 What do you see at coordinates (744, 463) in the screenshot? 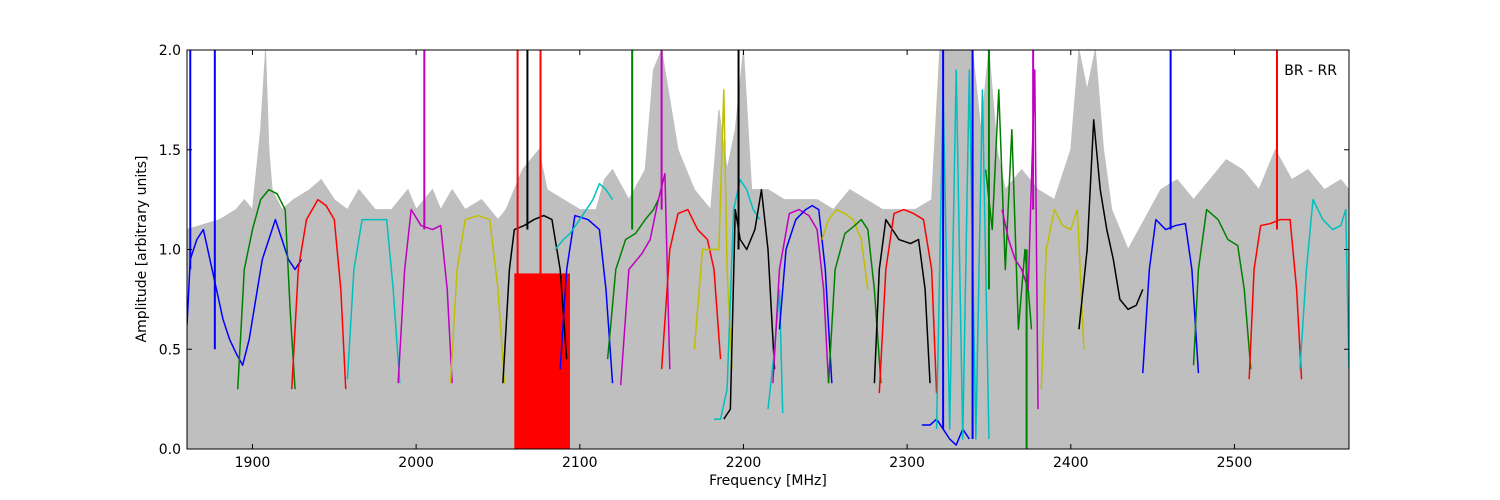
I see `x-tick-label: 2200` at bounding box center [744, 463].